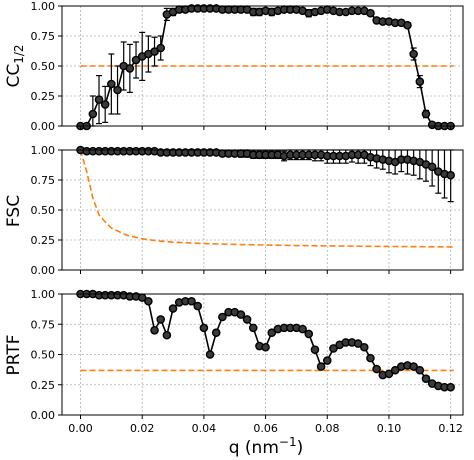  What do you see at coordinates (43, 126) in the screenshot?
I see `cc-half-y-tick-label: 0.00` at bounding box center [43, 126].